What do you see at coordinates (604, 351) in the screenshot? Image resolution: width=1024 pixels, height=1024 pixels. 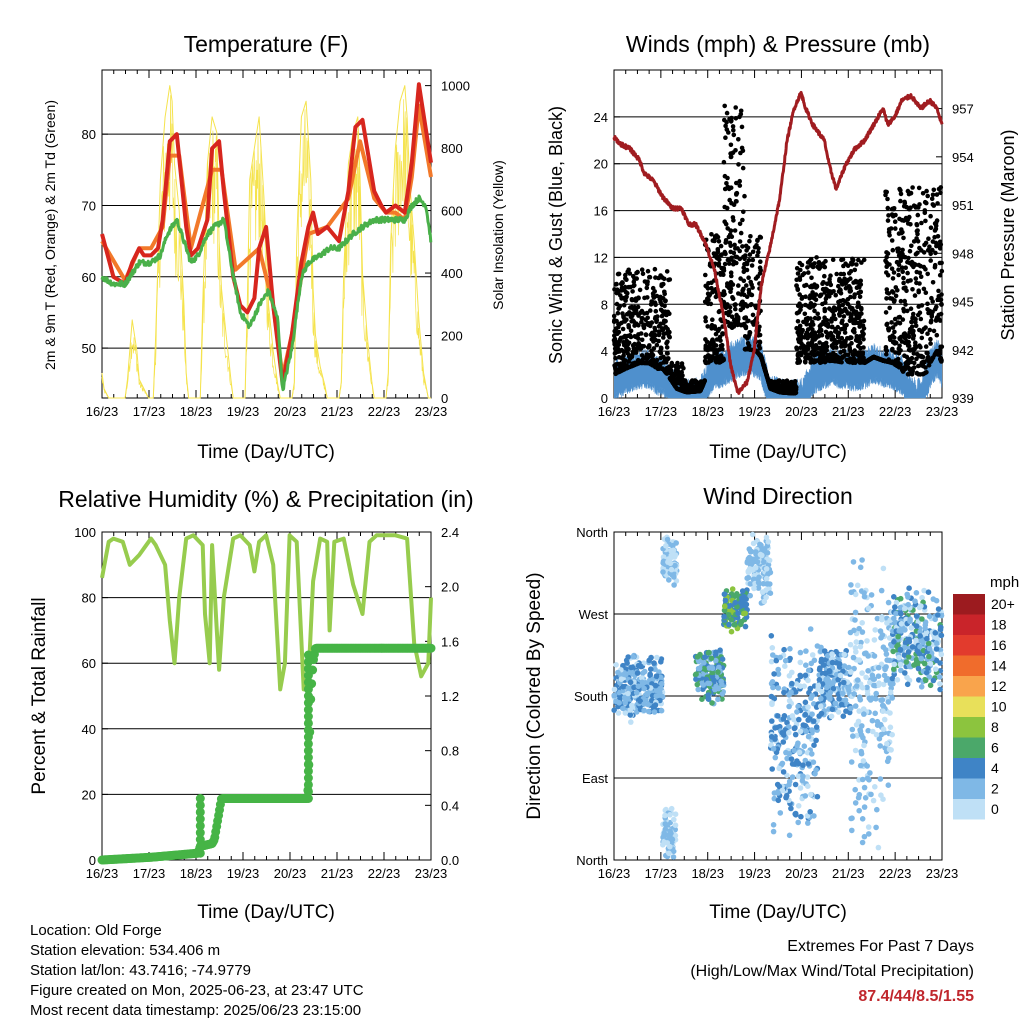 I see `y-tick-label: 4` at bounding box center [604, 351].